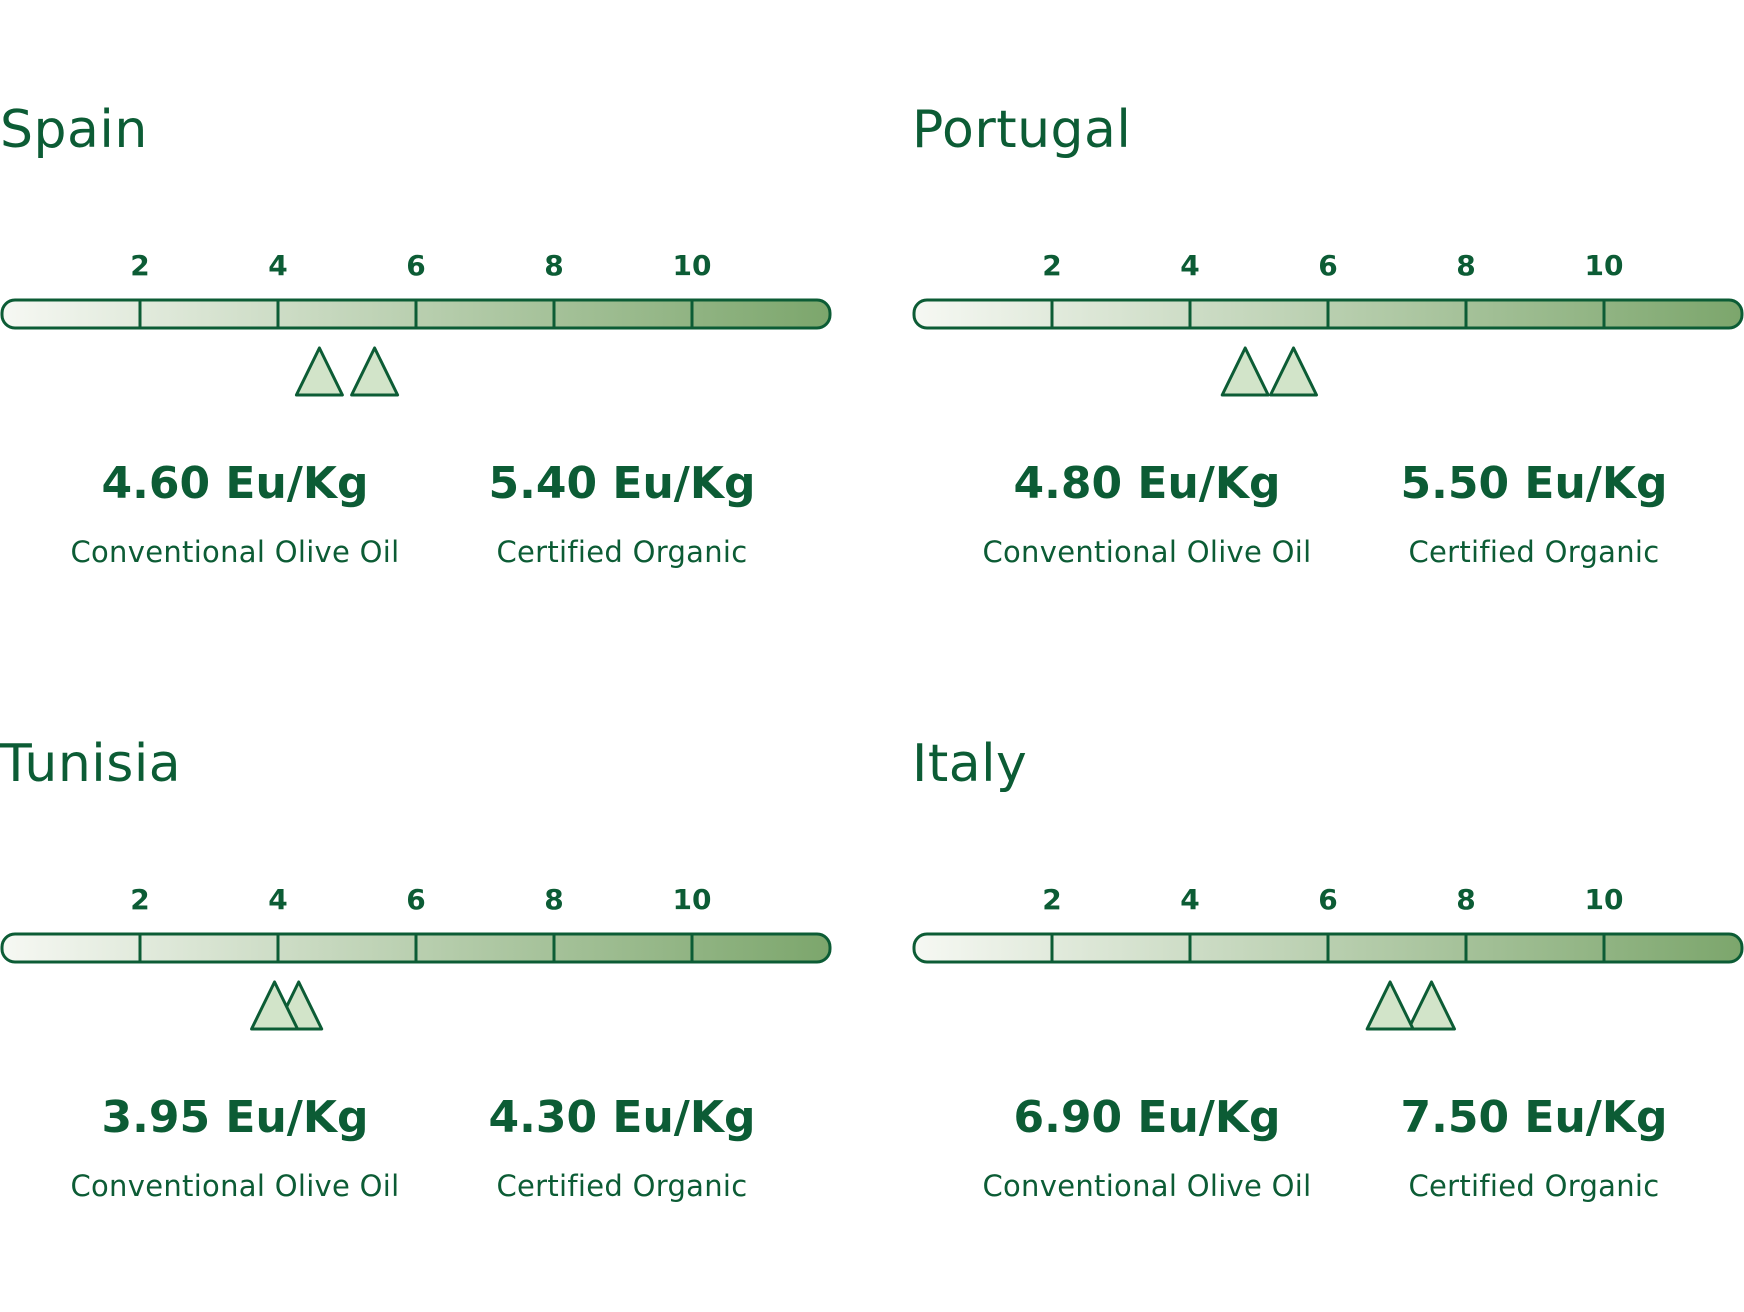  What do you see at coordinates (91, 764) in the screenshot?
I see `country-title: Tunisia` at bounding box center [91, 764].